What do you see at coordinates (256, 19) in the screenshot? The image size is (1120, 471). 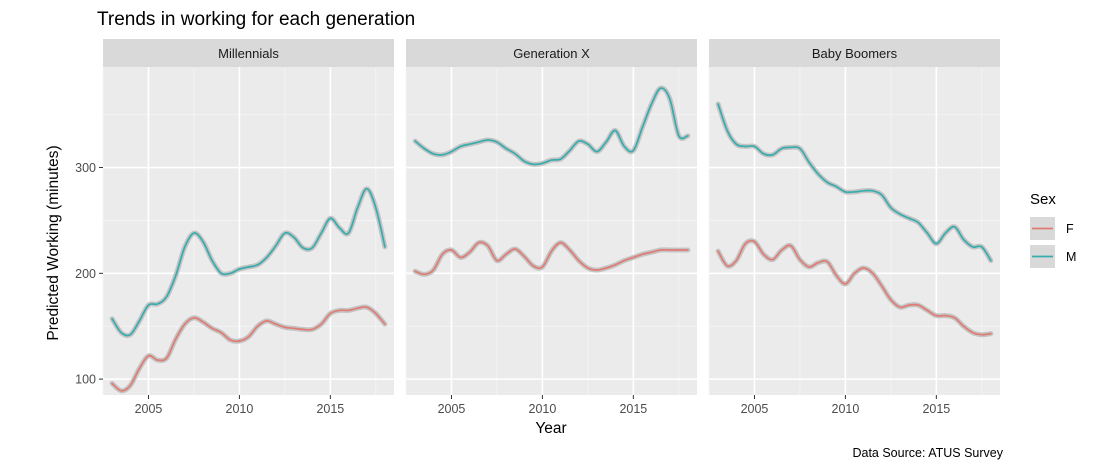 I see `chart-title: Trends in working for each generation` at bounding box center [256, 19].